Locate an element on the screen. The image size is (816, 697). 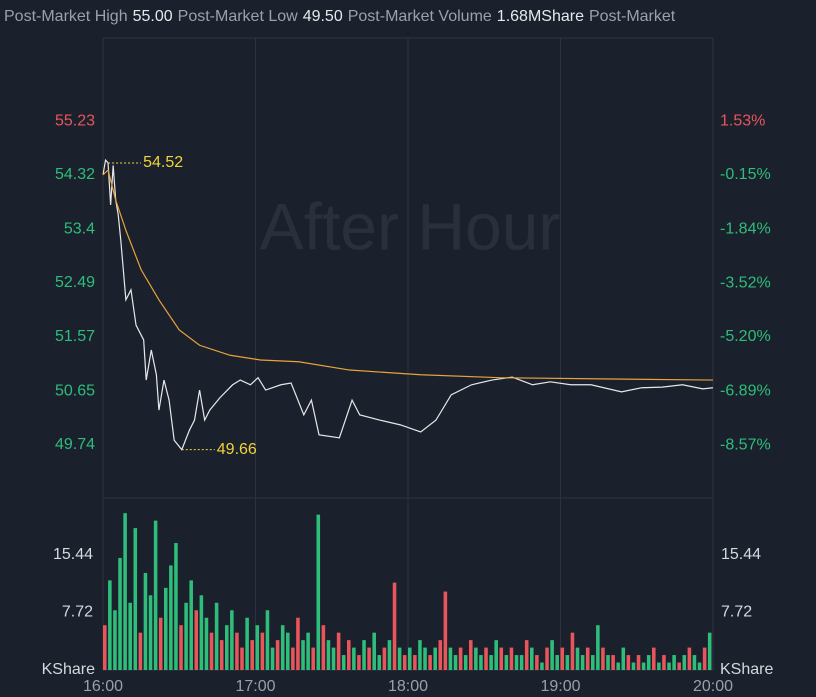
y2-tick-label: -8.57% is located at coordinates (745, 444).